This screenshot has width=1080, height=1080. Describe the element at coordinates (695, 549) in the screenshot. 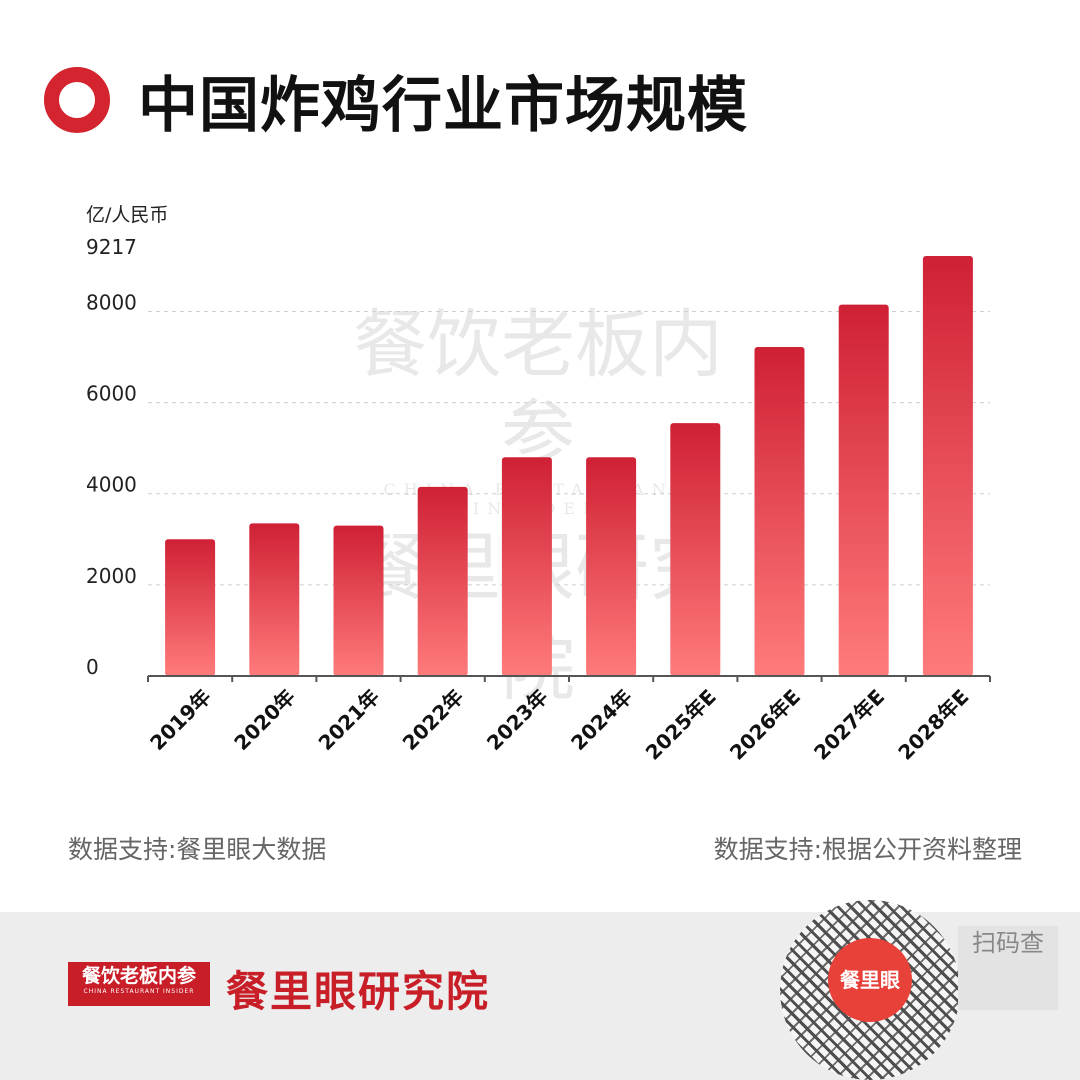

I see `bar-2025年E` at that location.